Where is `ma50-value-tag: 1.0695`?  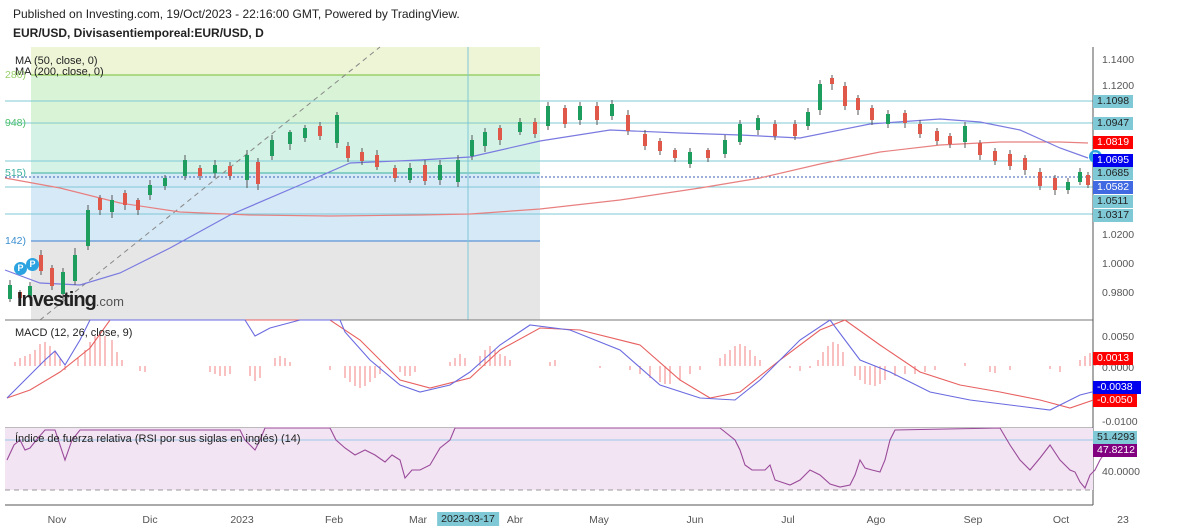 ma50-value-tag: 1.0695 is located at coordinates (1113, 160).